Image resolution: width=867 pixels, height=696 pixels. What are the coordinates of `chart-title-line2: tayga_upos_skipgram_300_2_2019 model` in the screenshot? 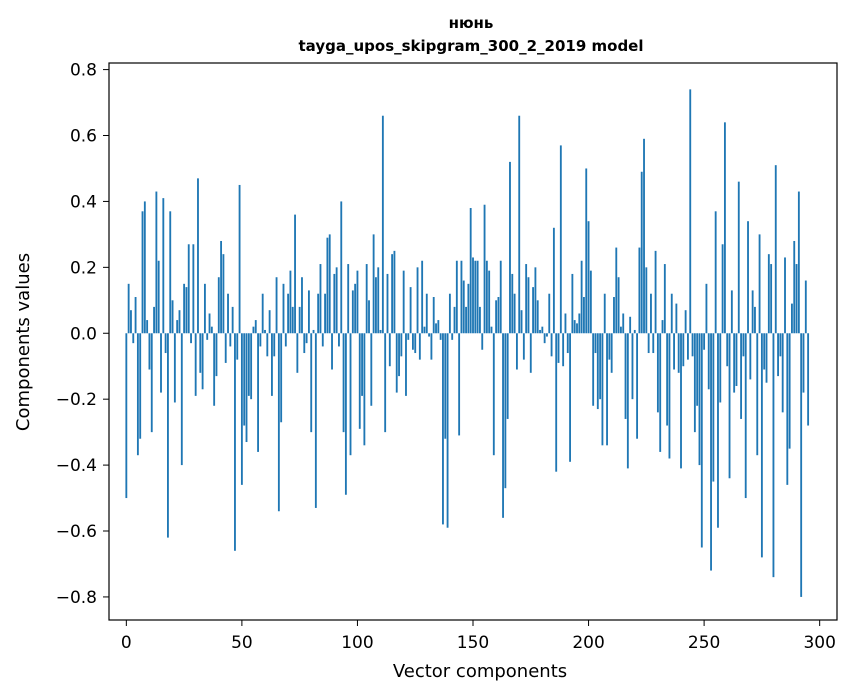 It's located at (471, 46).